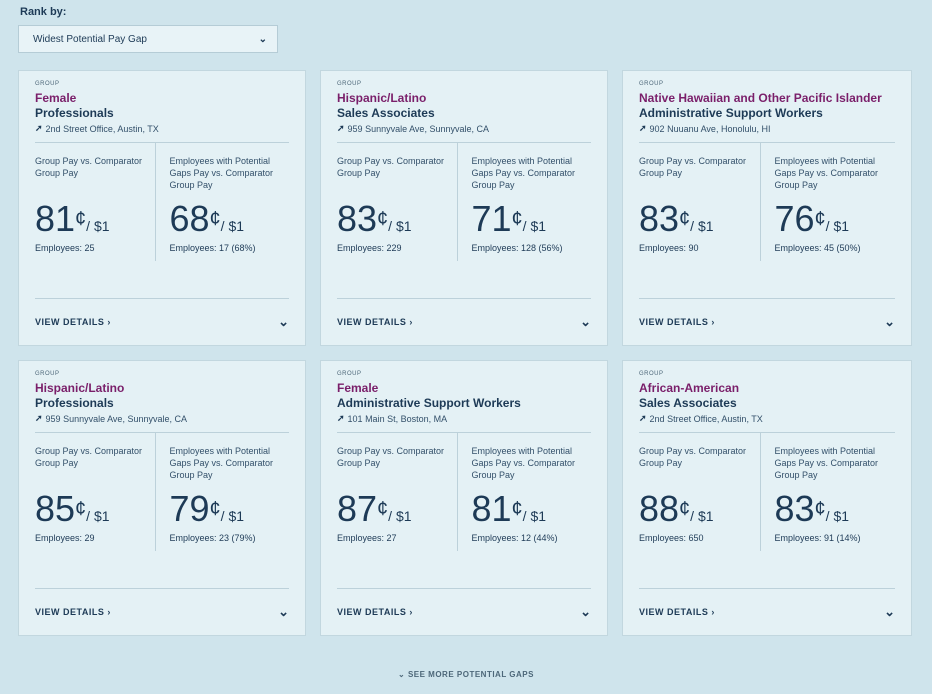  I want to click on location-text: 902 Nuuanu Ave, Honolulu, HI, so click(710, 128).